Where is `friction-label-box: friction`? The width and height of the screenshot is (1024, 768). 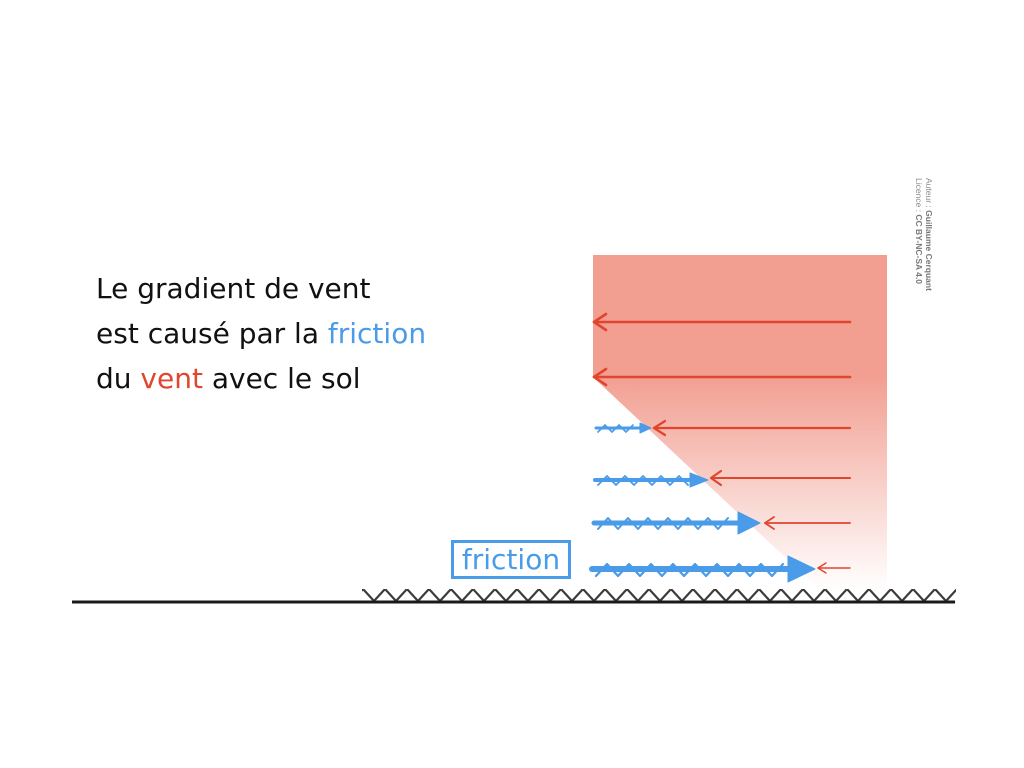
friction-label-box: friction is located at coordinates (511, 559).